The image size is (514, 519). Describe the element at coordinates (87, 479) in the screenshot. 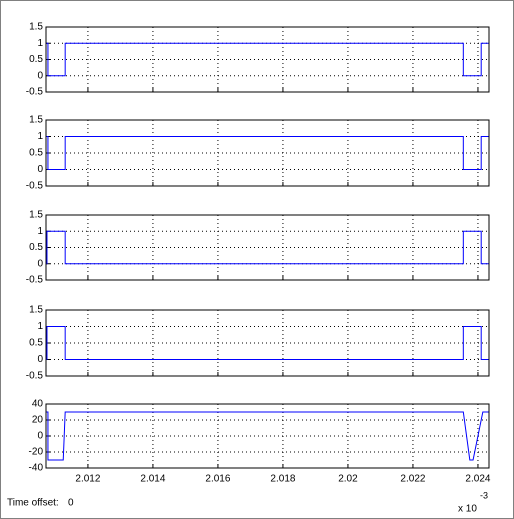

I see `x-tick-label: 2.012` at that location.